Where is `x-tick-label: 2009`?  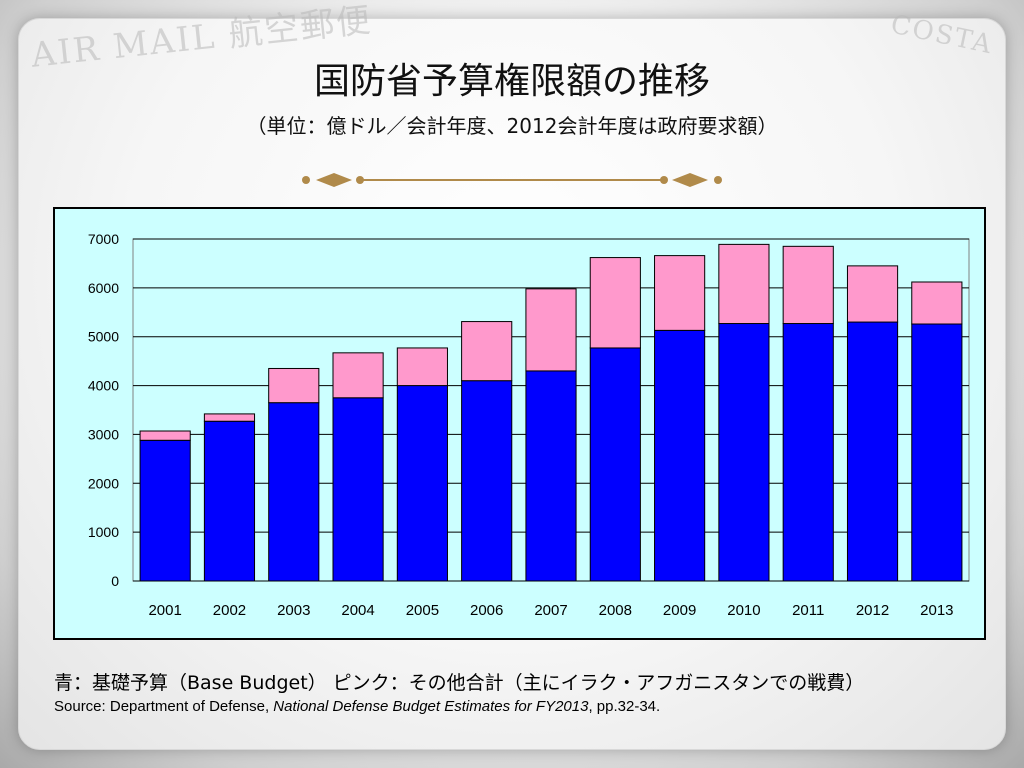
x-tick-label: 2009 is located at coordinates (679, 610).